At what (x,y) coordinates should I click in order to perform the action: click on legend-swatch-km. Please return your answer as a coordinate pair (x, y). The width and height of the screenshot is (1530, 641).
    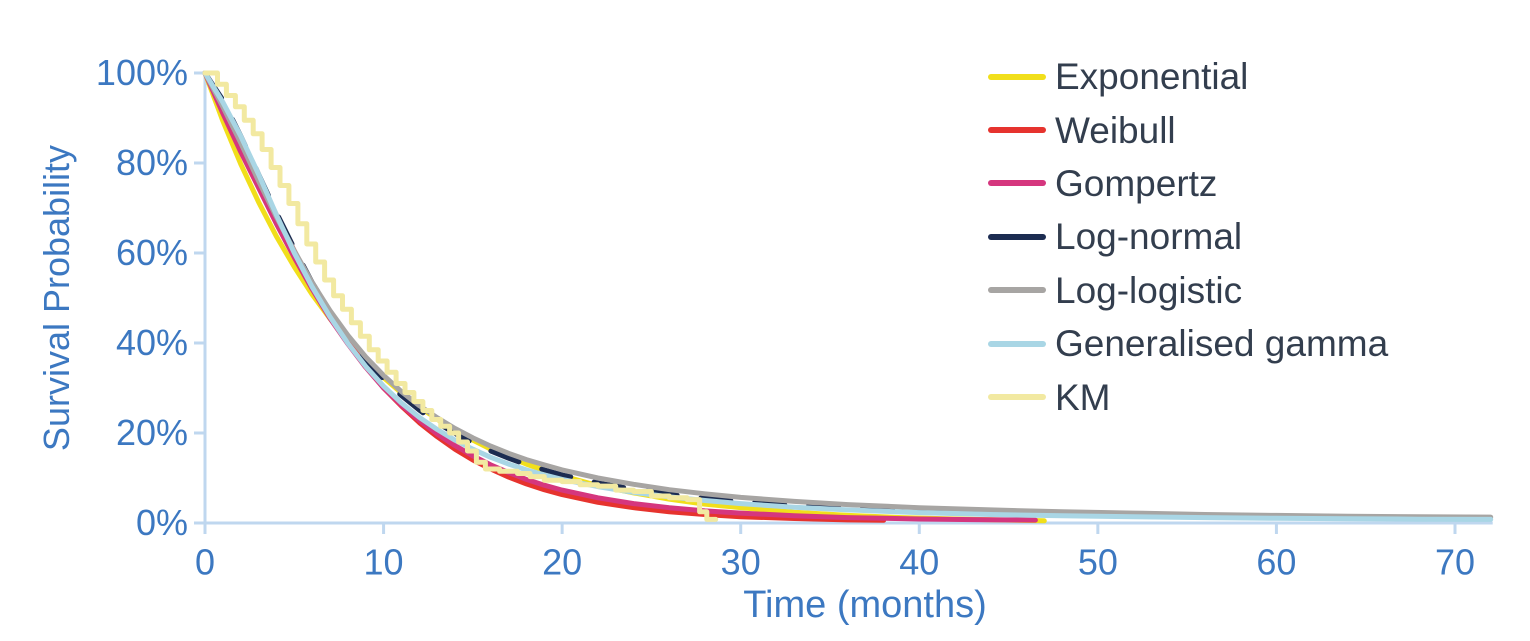
    Looking at the image, I should click on (1017, 397).